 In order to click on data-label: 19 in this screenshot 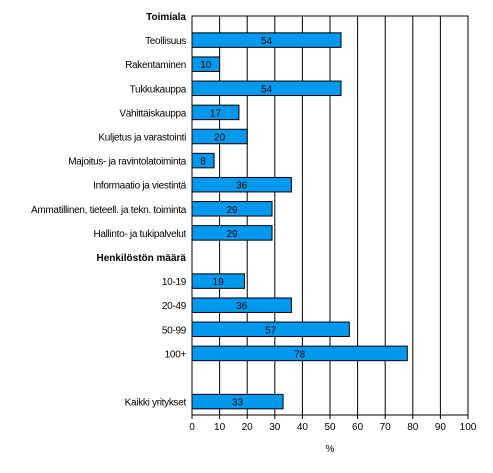, I will do `click(219, 282)`.